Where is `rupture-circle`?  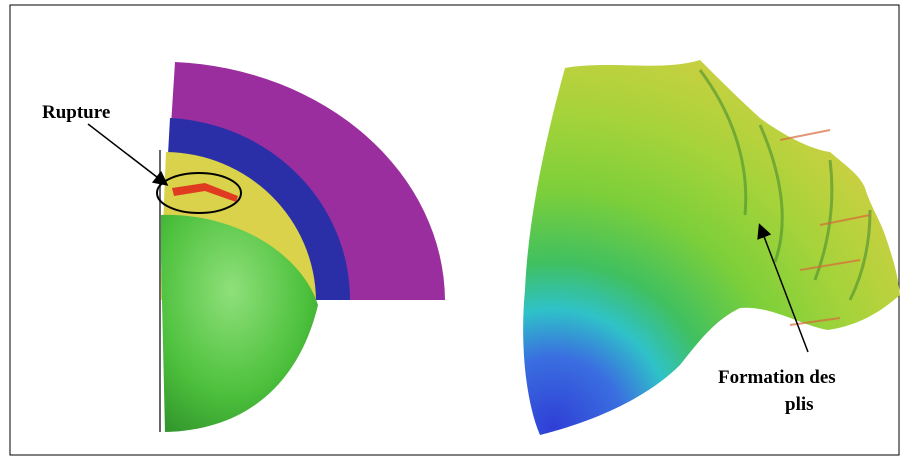 rupture-circle is located at coordinates (199, 193).